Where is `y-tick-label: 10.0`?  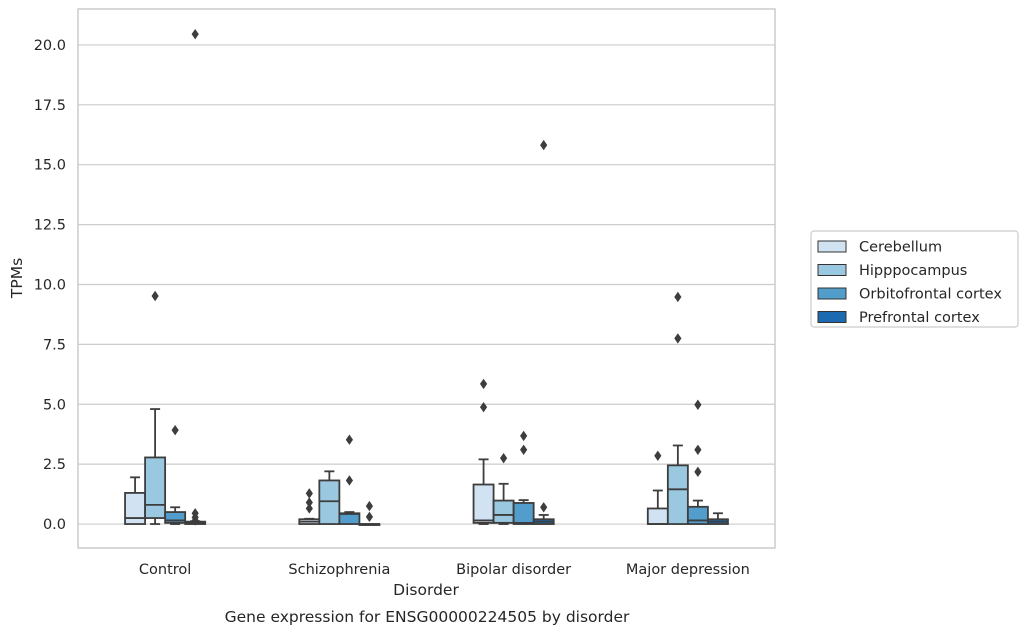
y-tick-label: 10.0 is located at coordinates (50, 285).